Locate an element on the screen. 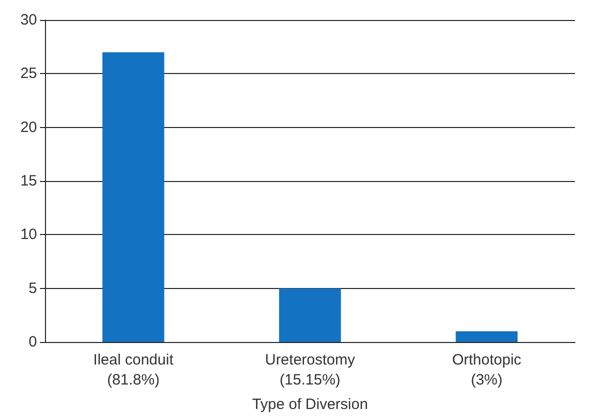  y-tick-label: 30 is located at coordinates (28, 20).